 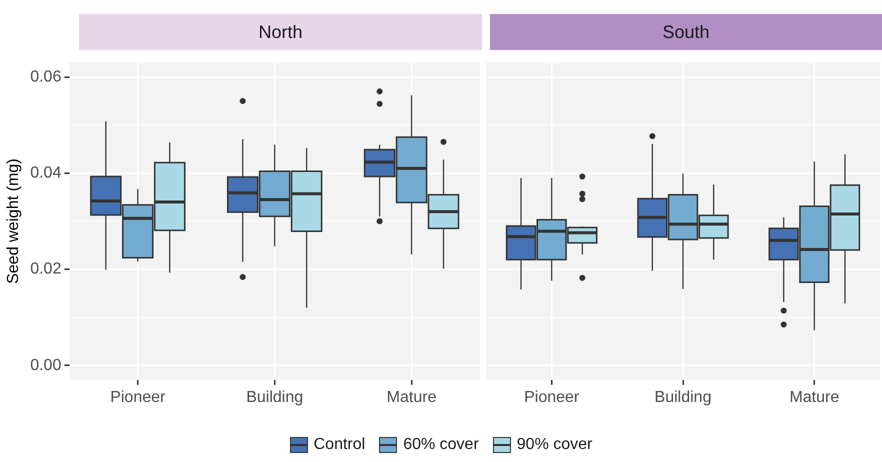 I want to click on y-tick-label: 0.02, so click(x=46, y=269).